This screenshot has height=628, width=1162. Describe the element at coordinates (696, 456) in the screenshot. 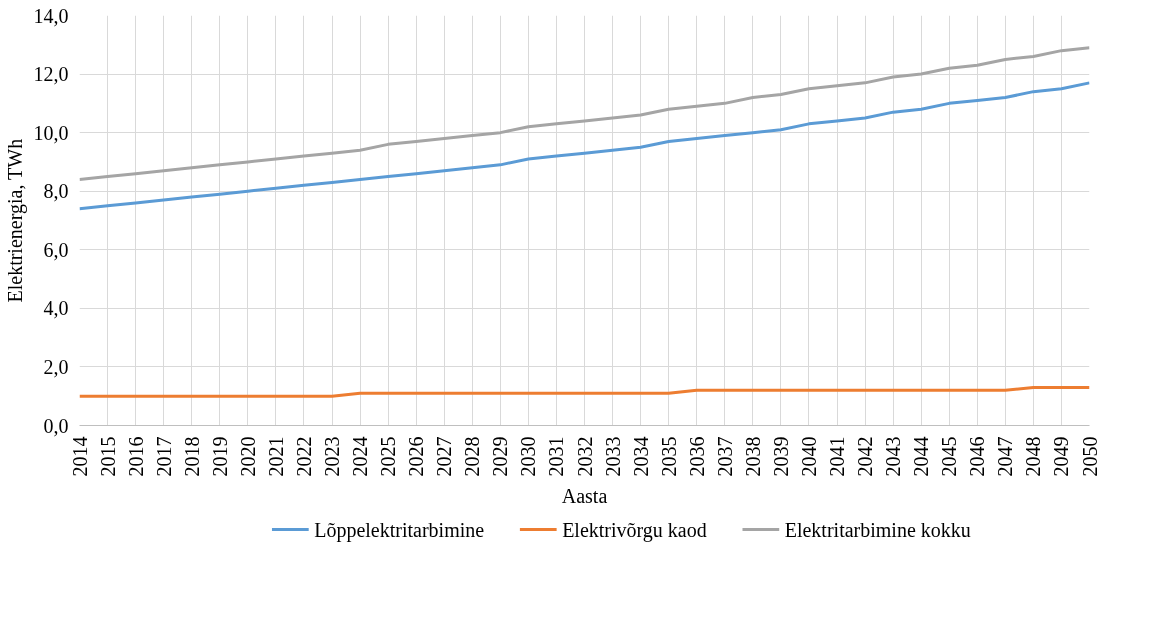

I see `x-tick-label: 2036` at that location.